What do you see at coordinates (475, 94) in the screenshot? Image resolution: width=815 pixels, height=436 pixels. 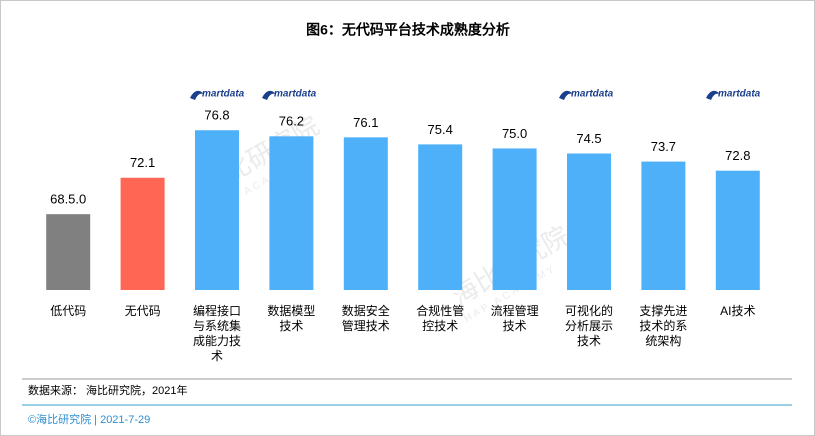 I see `logos: martdata martdata martdata martdata` at bounding box center [475, 94].